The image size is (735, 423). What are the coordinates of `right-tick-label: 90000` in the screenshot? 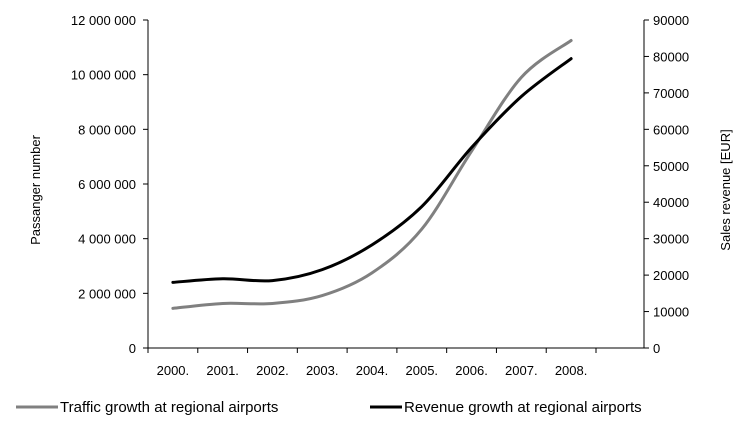 It's located at (671, 20).